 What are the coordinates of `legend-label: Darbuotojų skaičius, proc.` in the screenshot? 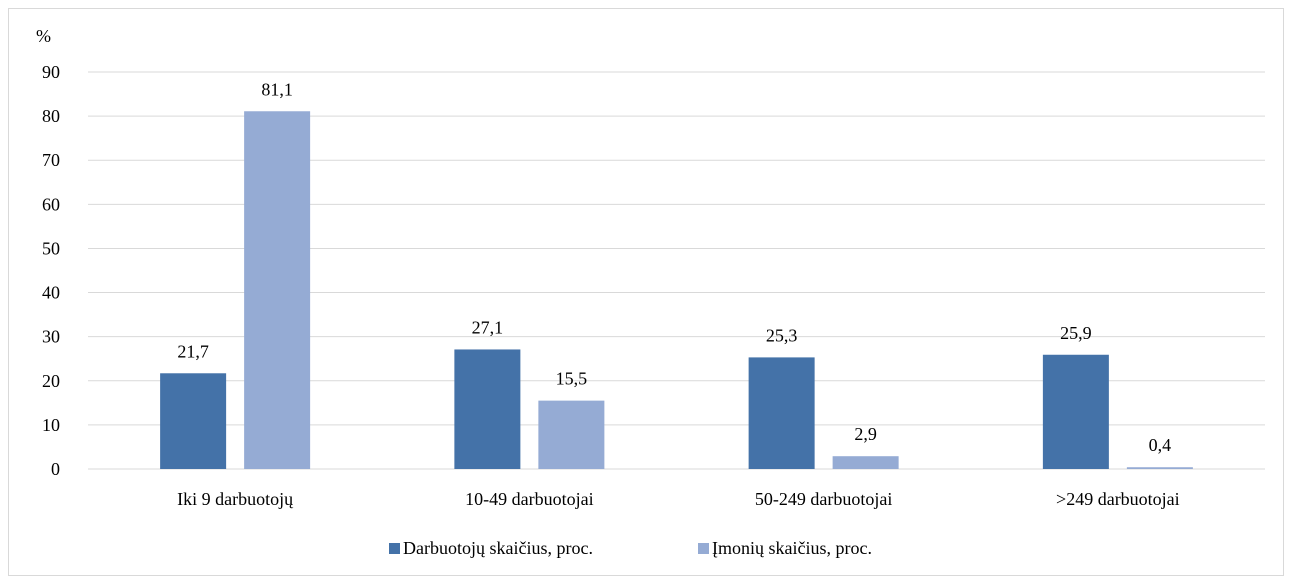 It's located at (498, 548).